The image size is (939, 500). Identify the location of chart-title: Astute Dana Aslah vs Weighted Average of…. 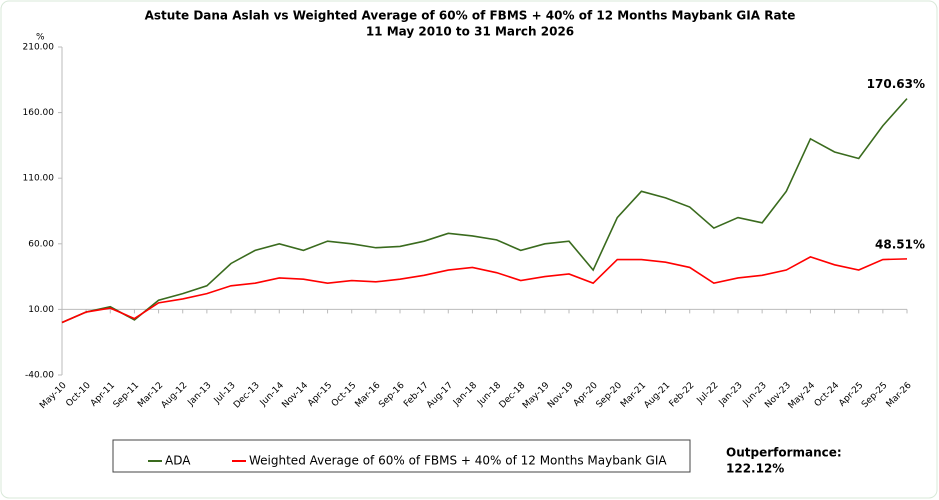
(470, 16).